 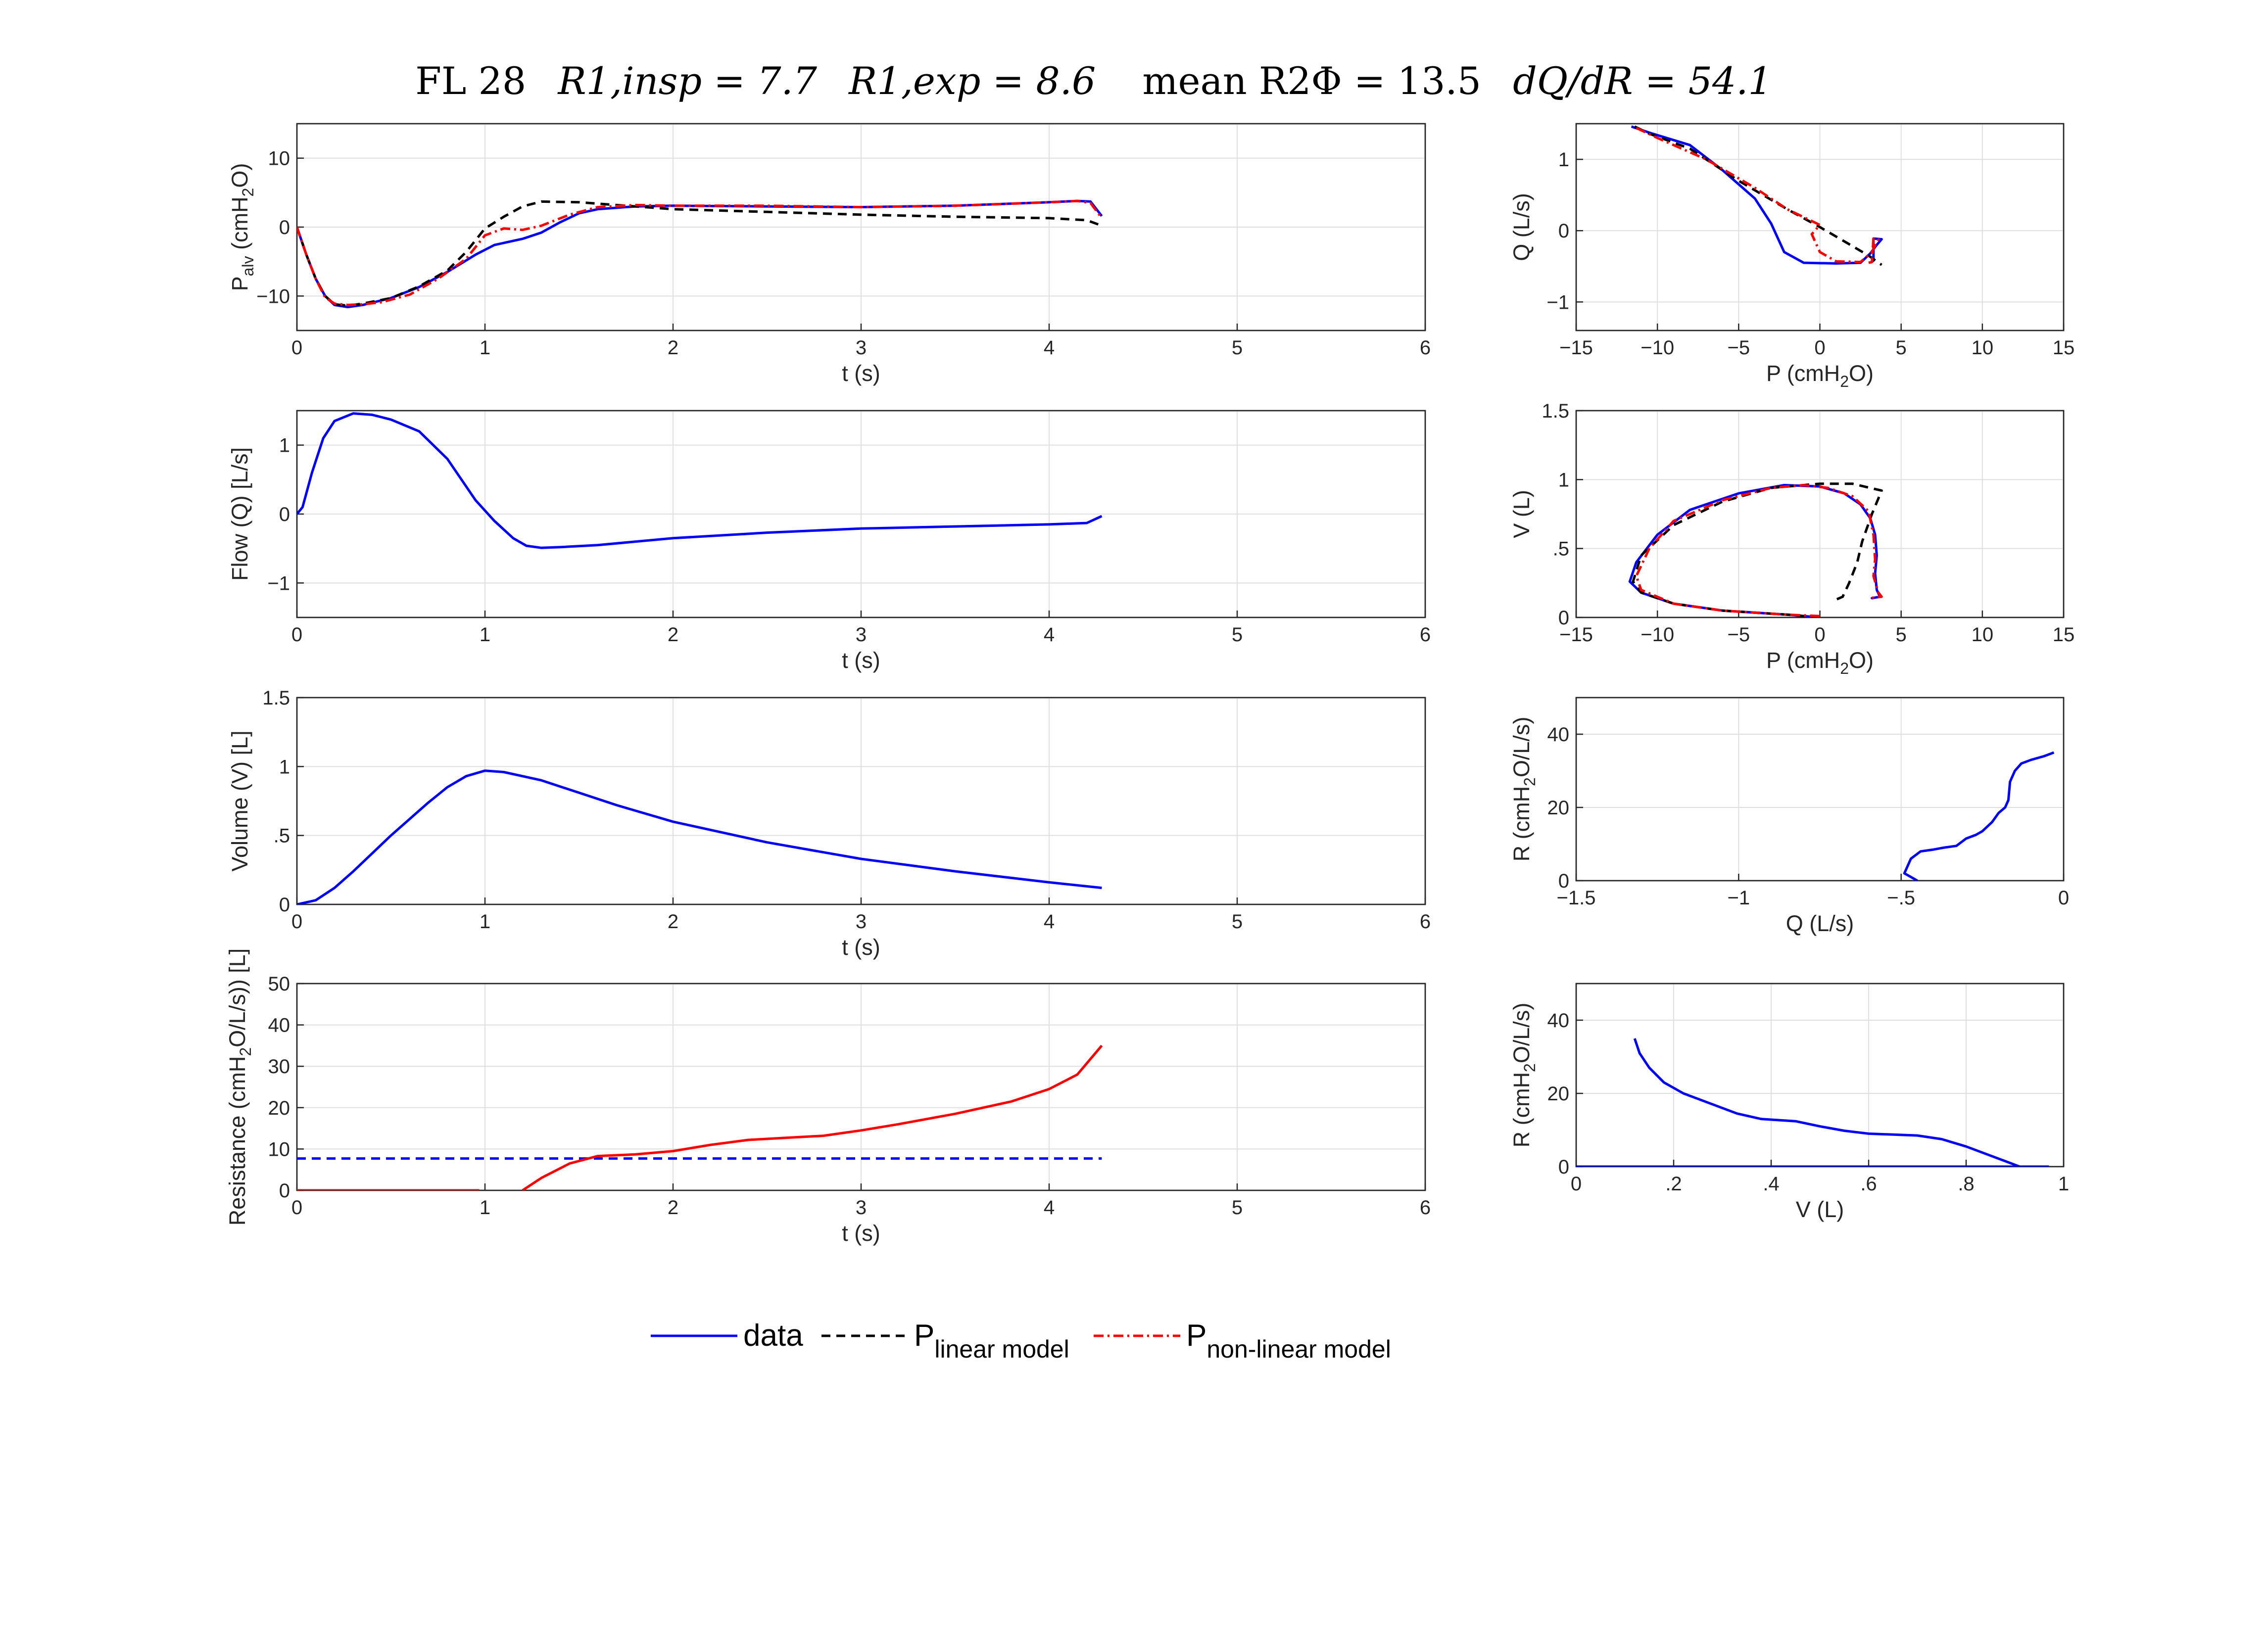 What do you see at coordinates (812, 1117) in the screenshot?
I see `series-line-nonlinear_solid` at bounding box center [812, 1117].